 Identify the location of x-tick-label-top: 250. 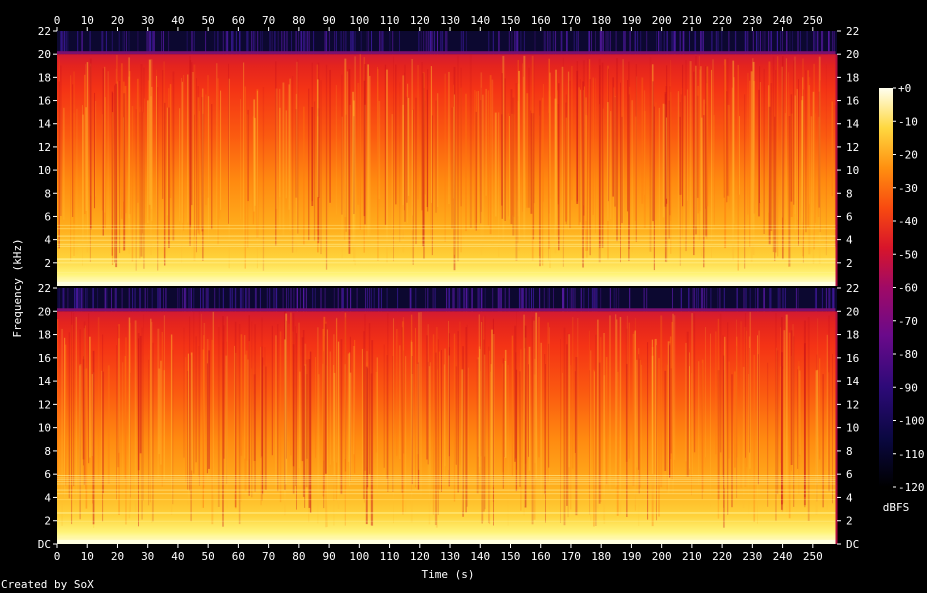
(813, 20).